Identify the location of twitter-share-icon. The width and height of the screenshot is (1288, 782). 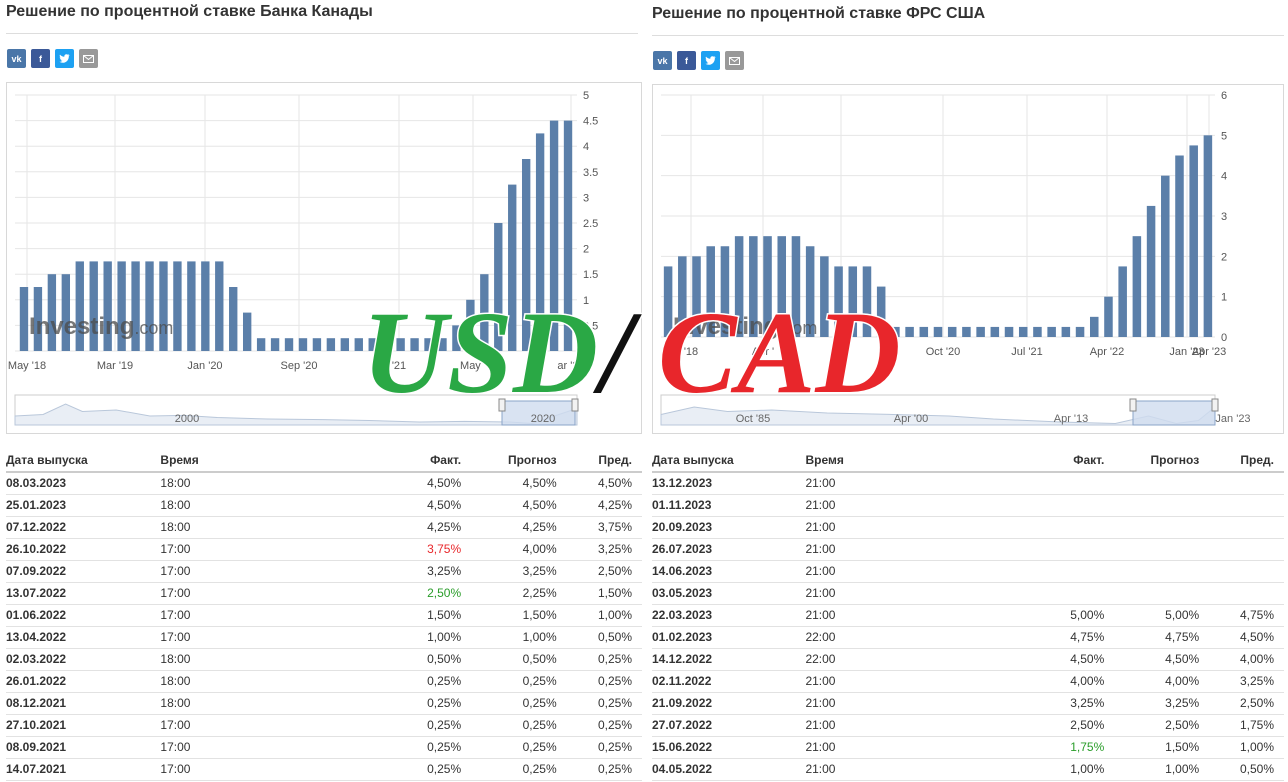
(64, 58).